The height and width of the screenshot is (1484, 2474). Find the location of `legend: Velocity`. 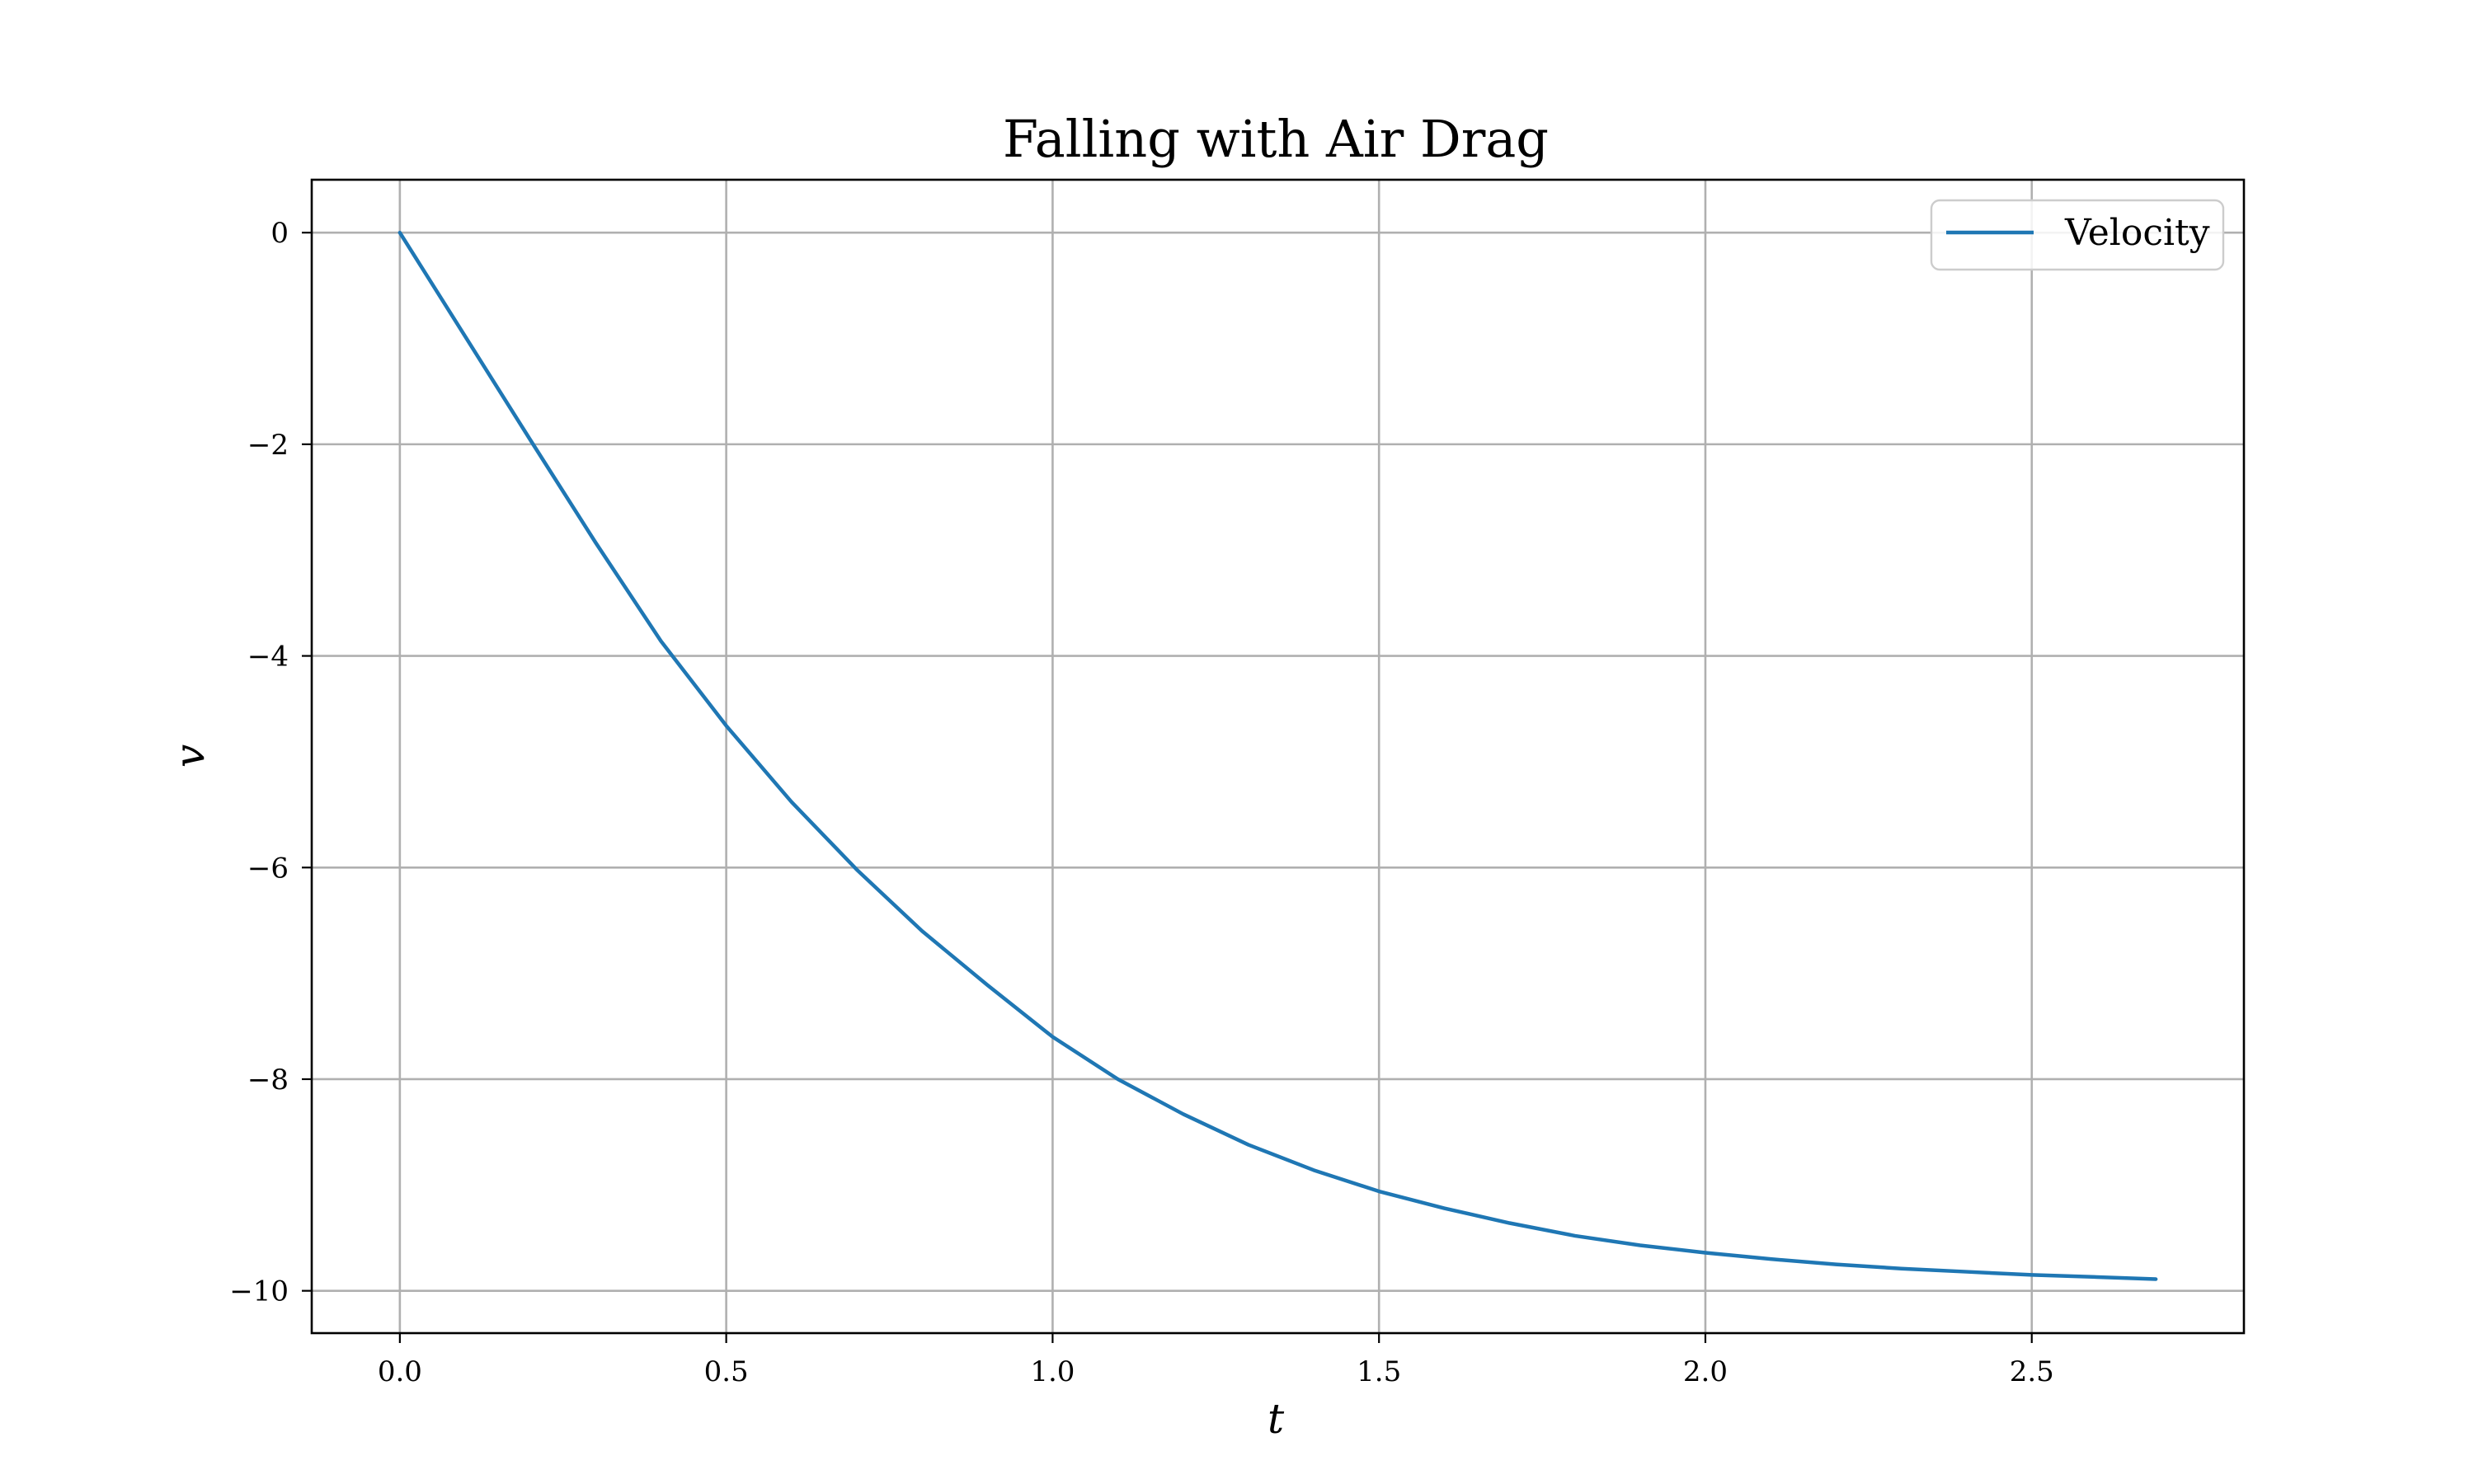

legend: Velocity is located at coordinates (2077, 235).